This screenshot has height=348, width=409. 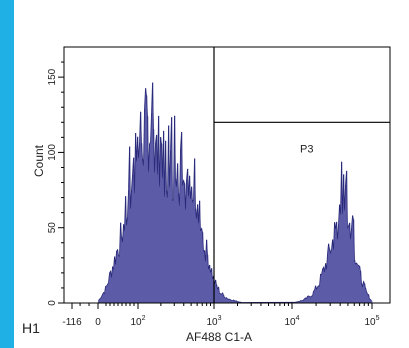 What do you see at coordinates (213, 321) in the screenshot?
I see `x-tick-label: 10³` at bounding box center [213, 321].